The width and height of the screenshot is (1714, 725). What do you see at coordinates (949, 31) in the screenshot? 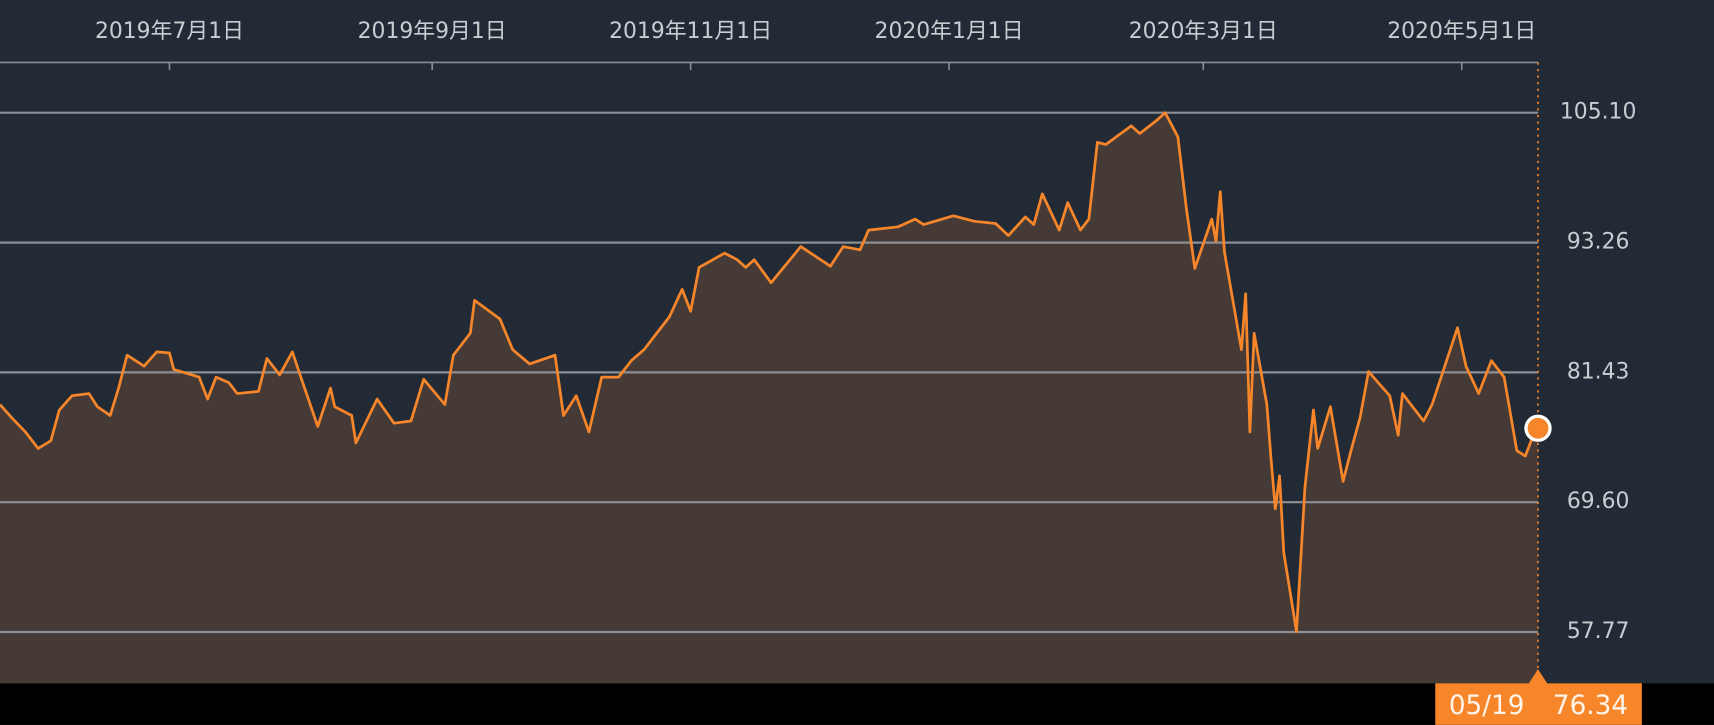
I see `x-tick-label: 2020年1月1日` at bounding box center [949, 31].